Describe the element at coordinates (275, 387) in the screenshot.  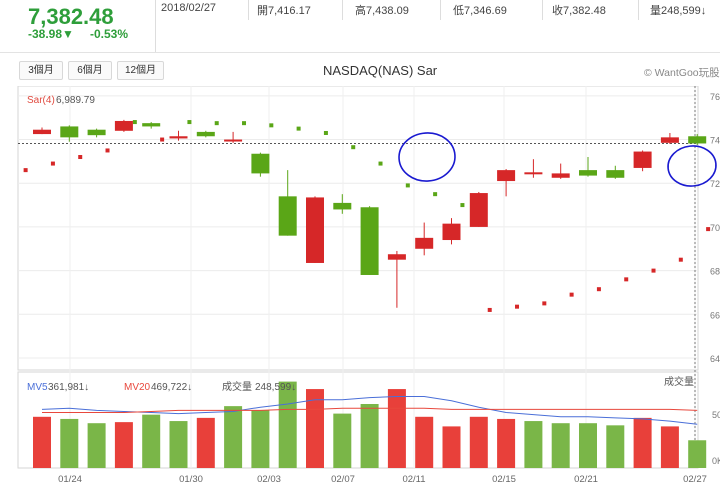
I see `vol-value: 248,599↓` at that location.